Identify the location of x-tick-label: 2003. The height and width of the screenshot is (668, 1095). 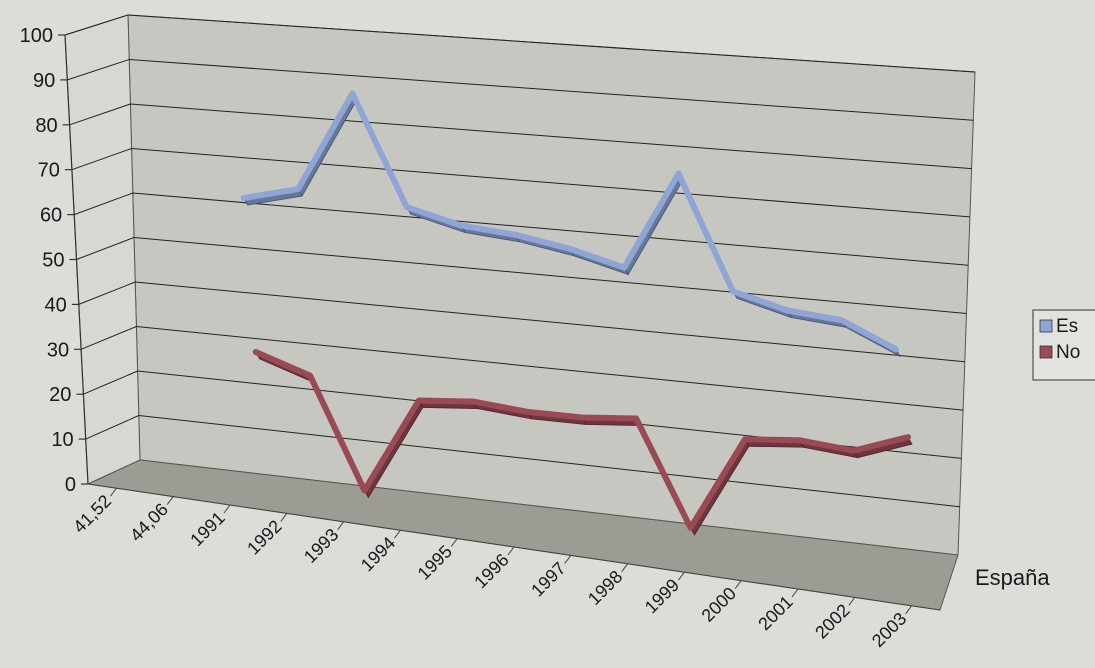
(889, 629).